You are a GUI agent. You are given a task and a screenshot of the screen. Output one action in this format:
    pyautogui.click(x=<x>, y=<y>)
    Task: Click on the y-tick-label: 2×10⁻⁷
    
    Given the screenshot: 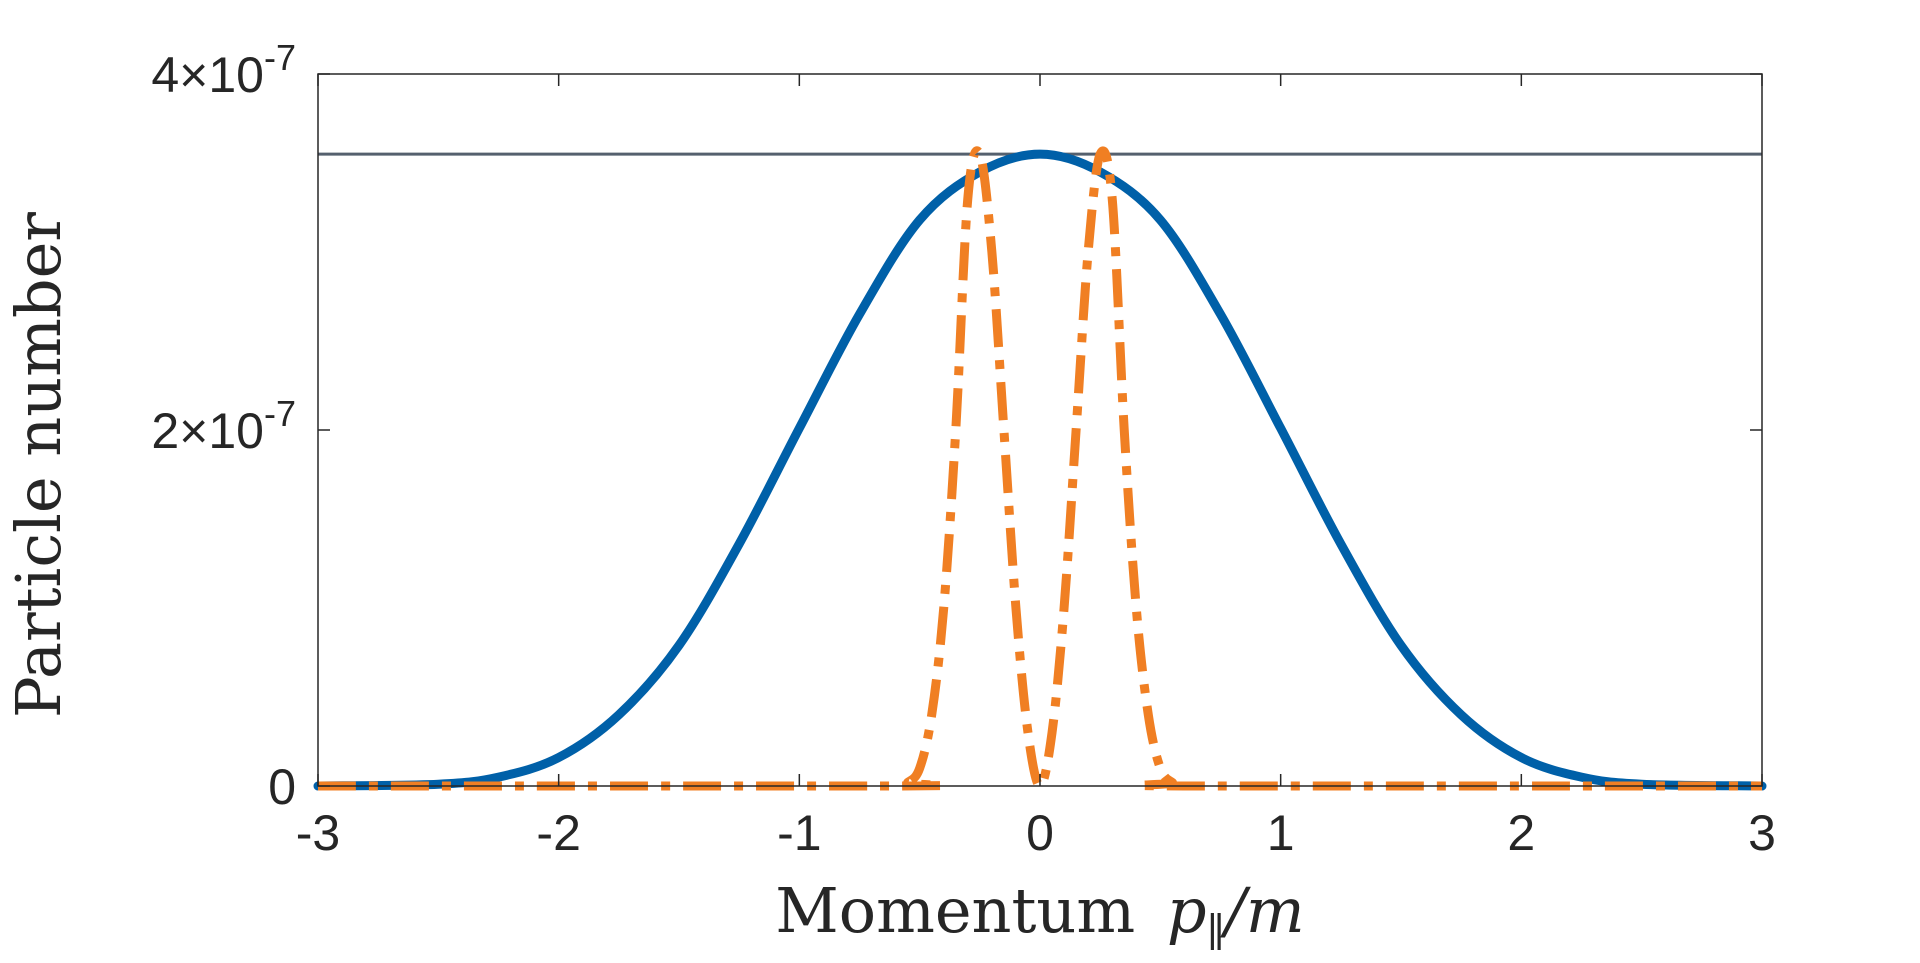 What is the action you would take?
    pyautogui.click(x=223, y=426)
    